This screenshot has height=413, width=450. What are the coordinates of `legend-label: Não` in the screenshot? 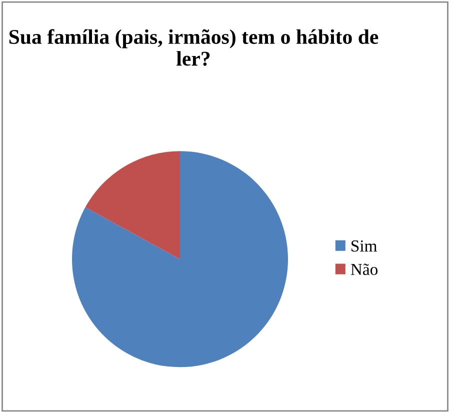 It's located at (364, 270).